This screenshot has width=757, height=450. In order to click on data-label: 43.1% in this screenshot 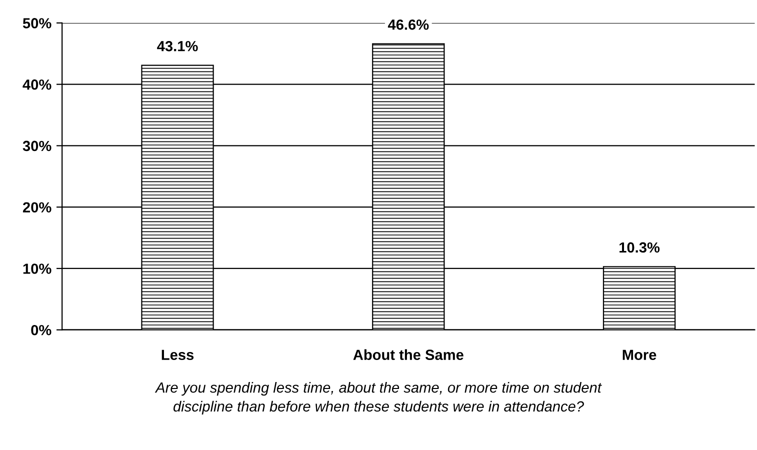, I will do `click(177, 46)`.